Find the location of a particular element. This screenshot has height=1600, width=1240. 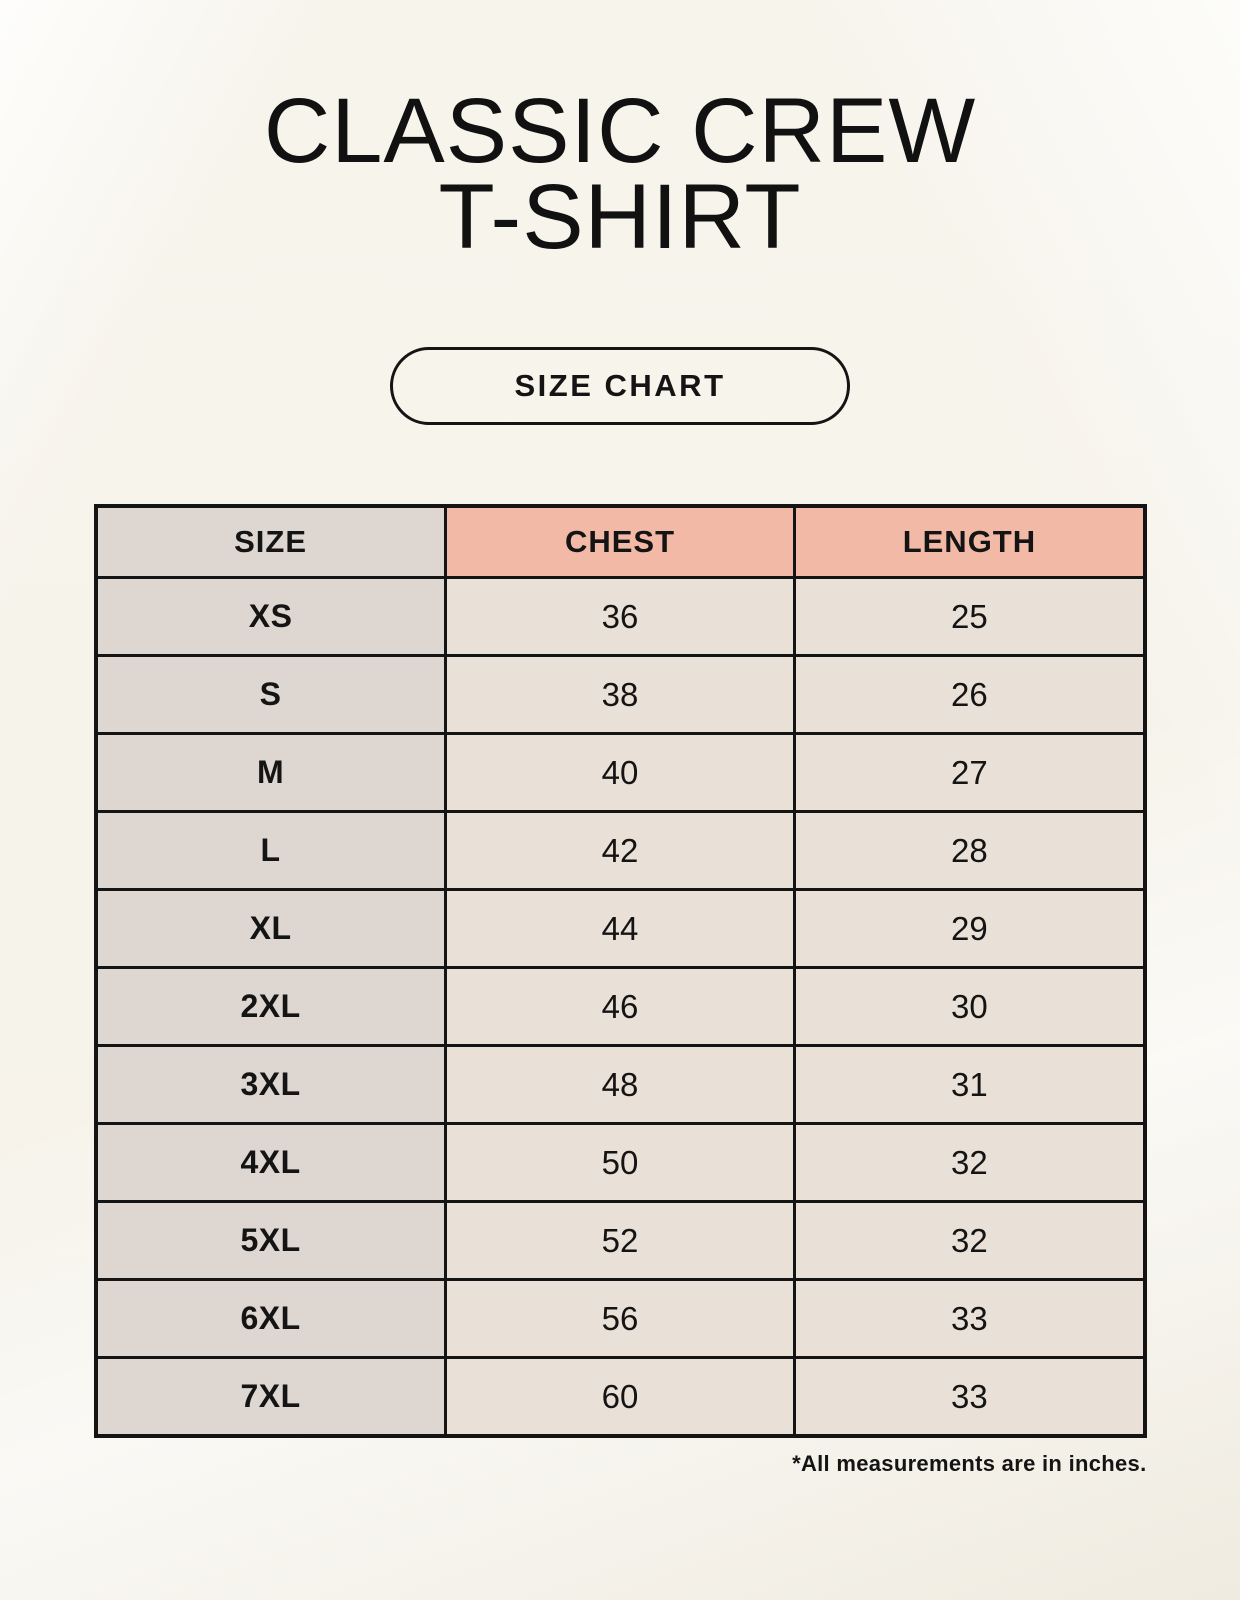

table-row: S 38 26 is located at coordinates (620, 695).